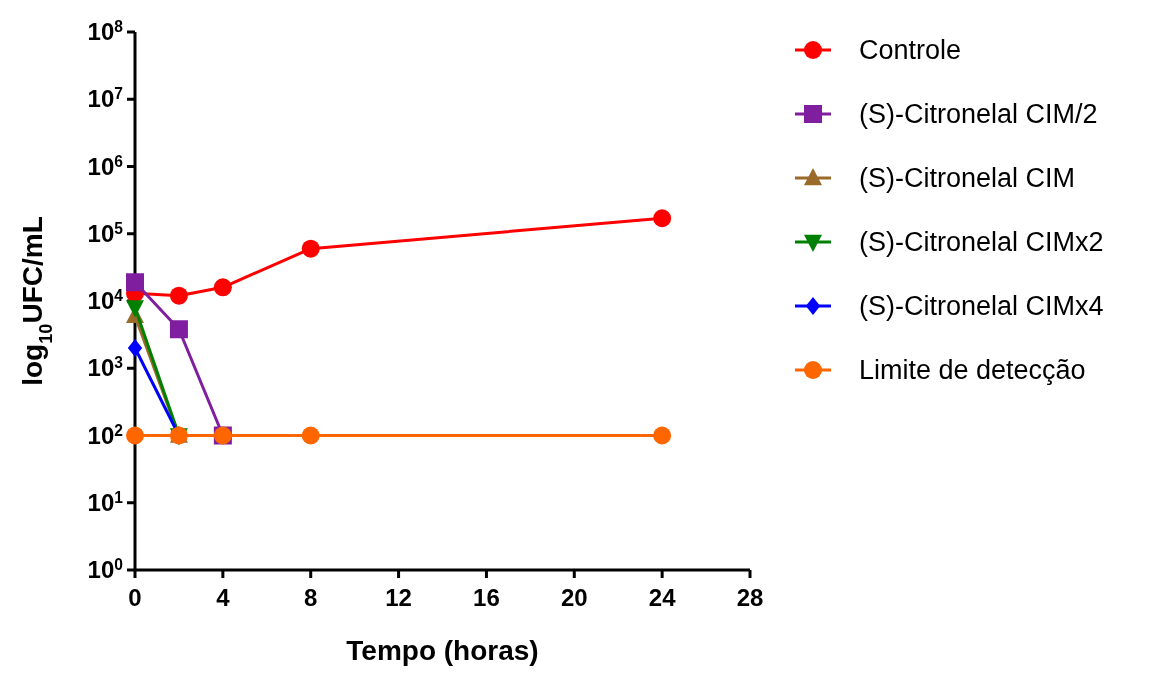 This screenshot has height=677, width=1165. I want to click on x-tick-label: 28, so click(750, 597).